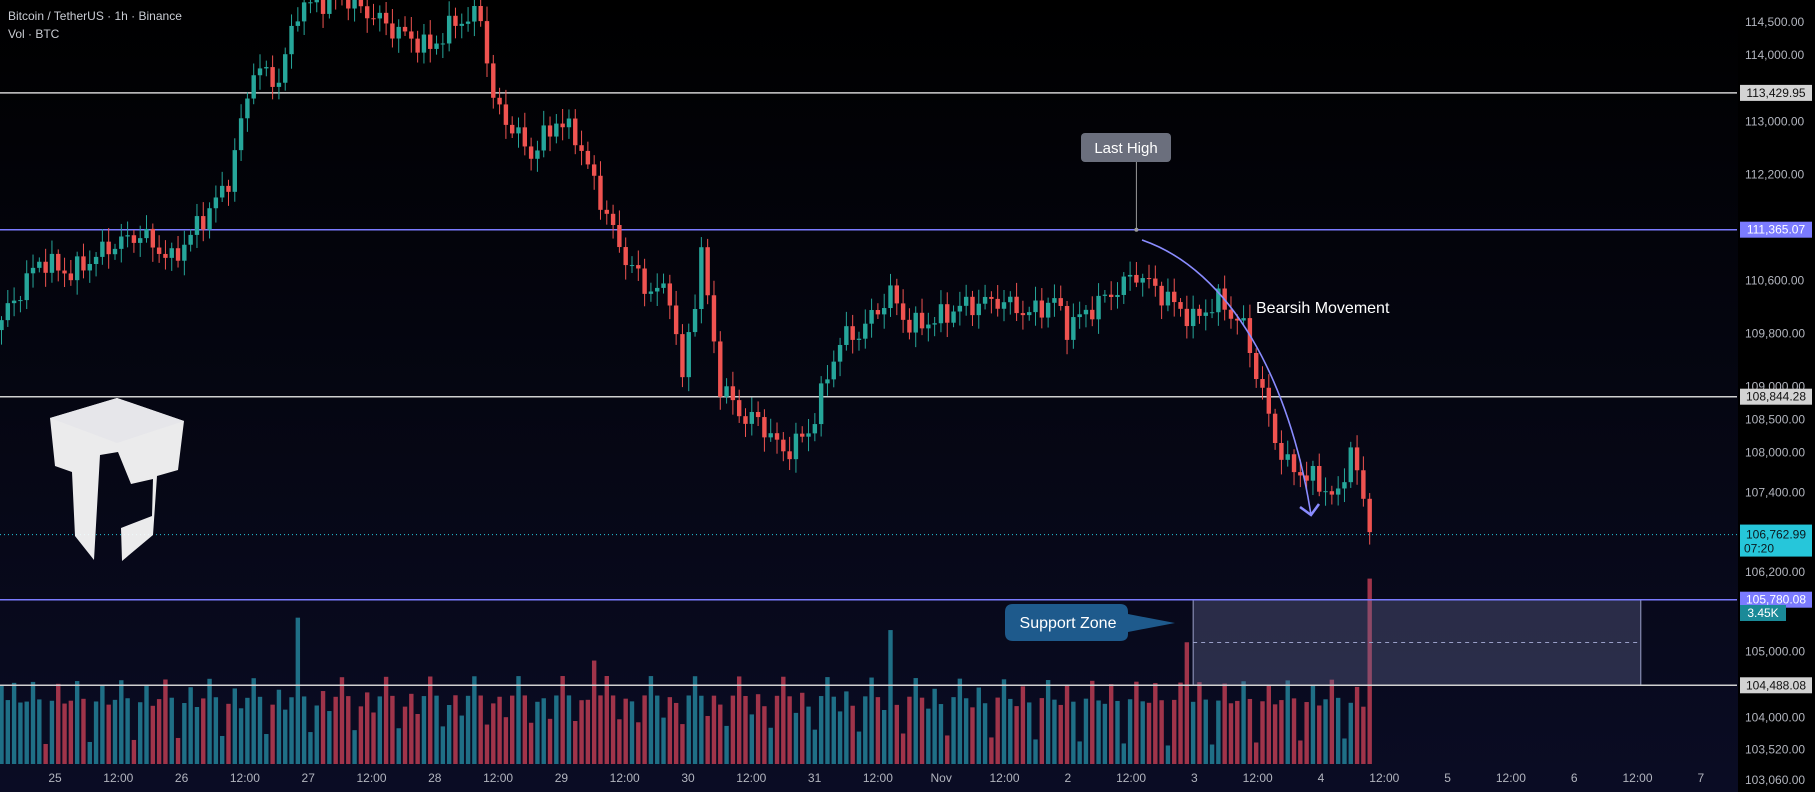 This screenshot has height=792, width=1815. What do you see at coordinates (118, 778) in the screenshot?
I see `time-tick-label: 12:00` at bounding box center [118, 778].